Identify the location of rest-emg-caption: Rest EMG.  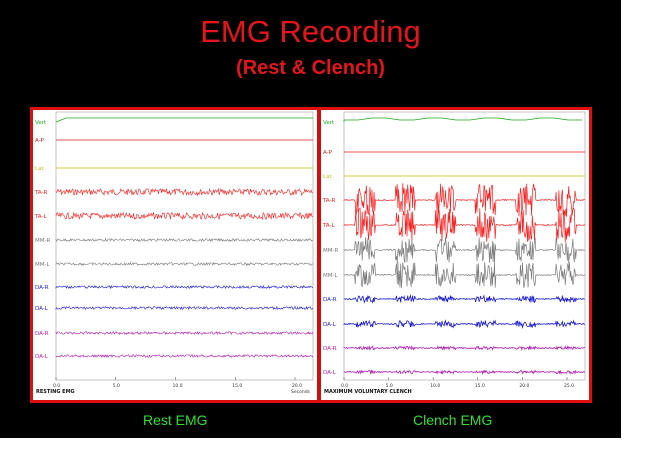
(175, 420).